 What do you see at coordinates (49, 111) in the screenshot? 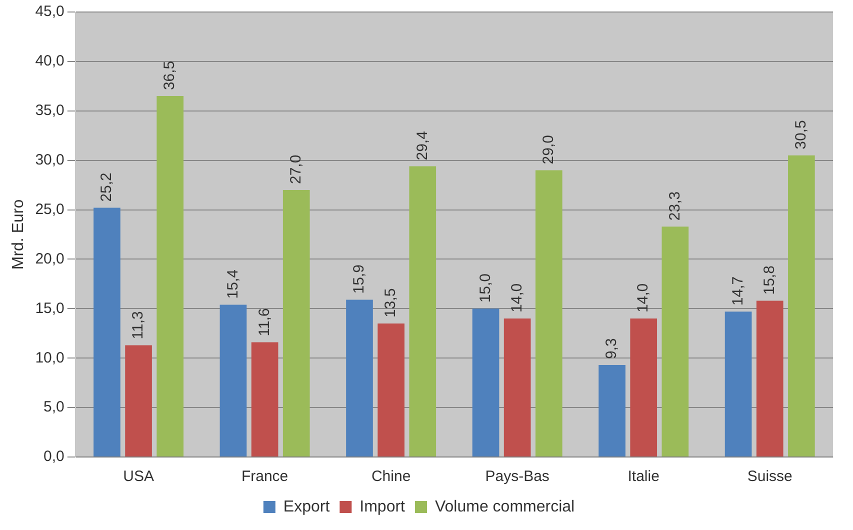
I see `y-tick-label: 35,0` at bounding box center [49, 111].